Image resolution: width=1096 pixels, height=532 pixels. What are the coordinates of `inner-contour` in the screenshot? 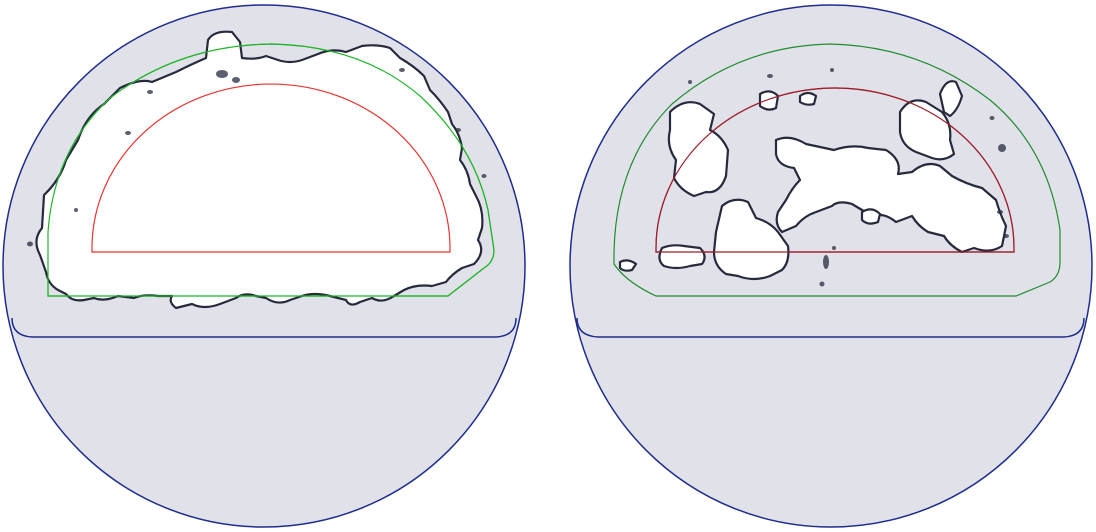 It's located at (271, 168).